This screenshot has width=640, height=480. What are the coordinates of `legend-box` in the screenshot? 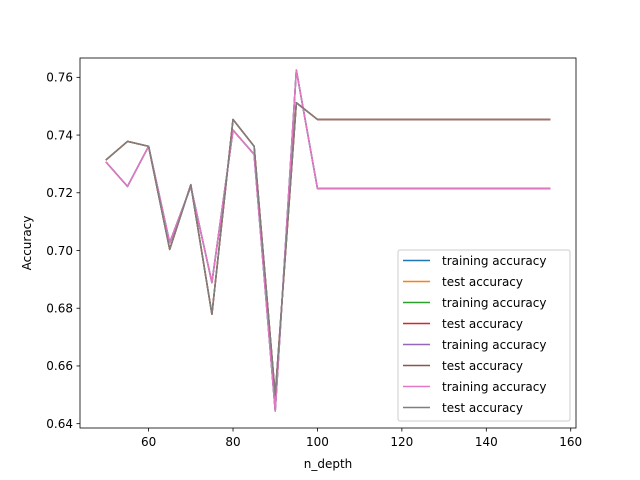 It's located at (484, 335).